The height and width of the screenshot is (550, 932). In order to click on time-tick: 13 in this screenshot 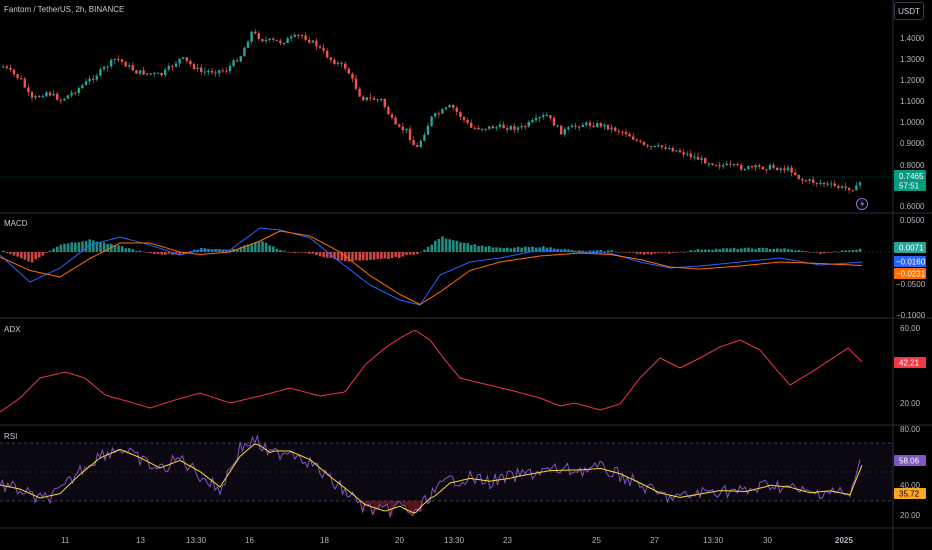, I will do `click(140, 540)`.